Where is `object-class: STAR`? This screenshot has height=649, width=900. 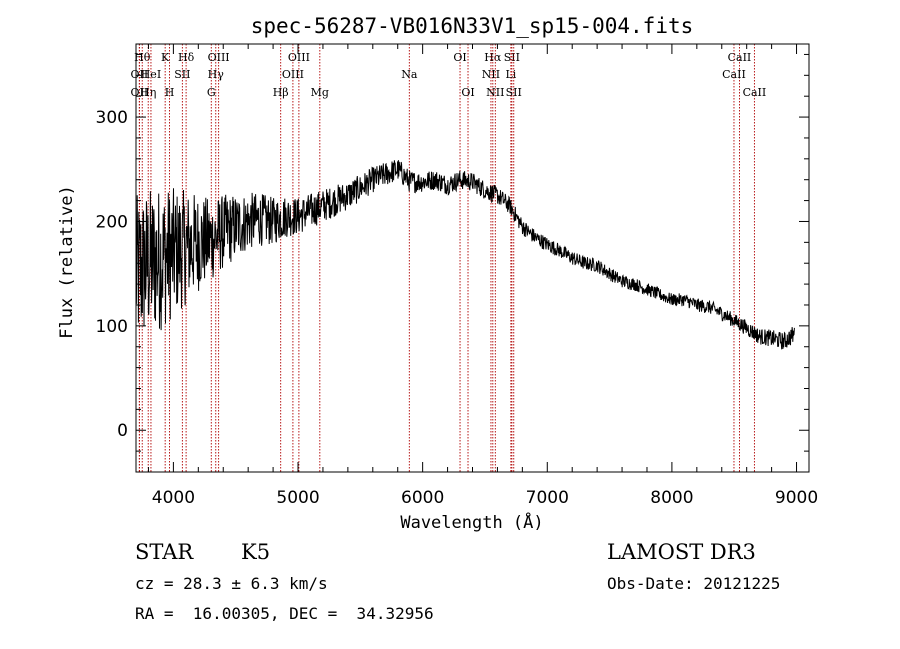
object-class: STAR is located at coordinates (164, 552).